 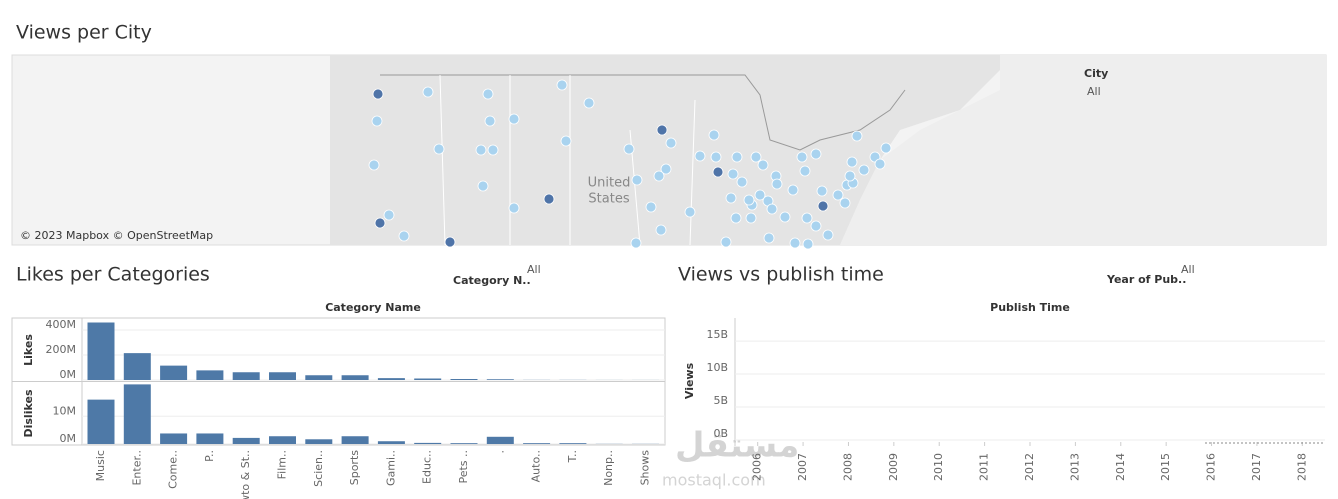 I want to click on filter-label: Category N.., so click(x=492, y=280).